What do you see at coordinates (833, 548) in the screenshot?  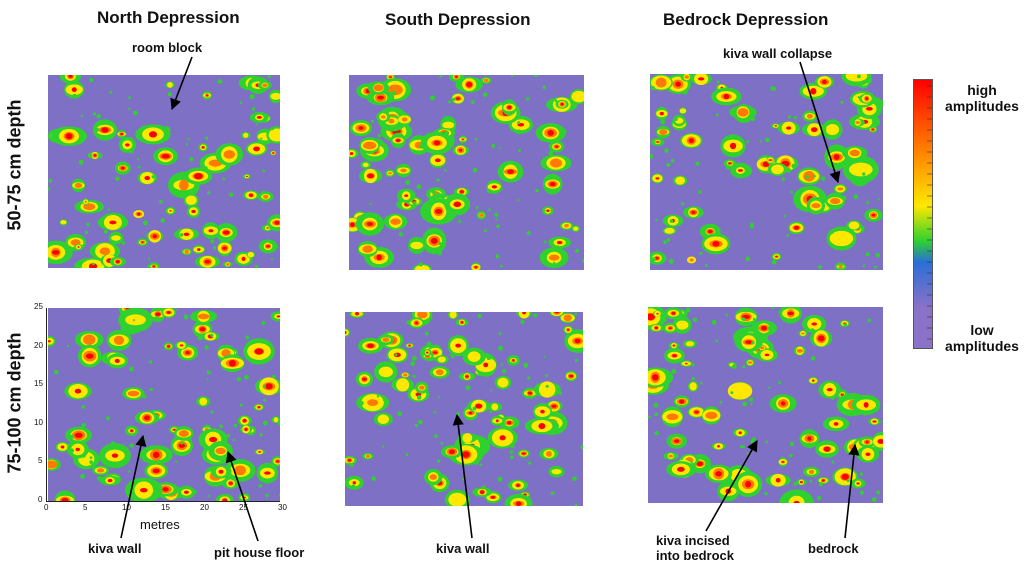 I see `label-bedrock: bedrock` at bounding box center [833, 548].